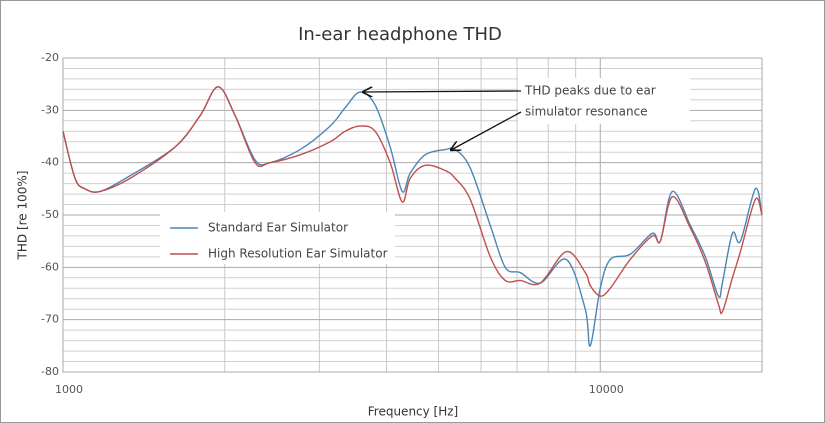 The height and width of the screenshot is (423, 825). Describe the element at coordinates (278, 228) in the screenshot. I see `legend-label: Standard Ear Simulator` at that location.